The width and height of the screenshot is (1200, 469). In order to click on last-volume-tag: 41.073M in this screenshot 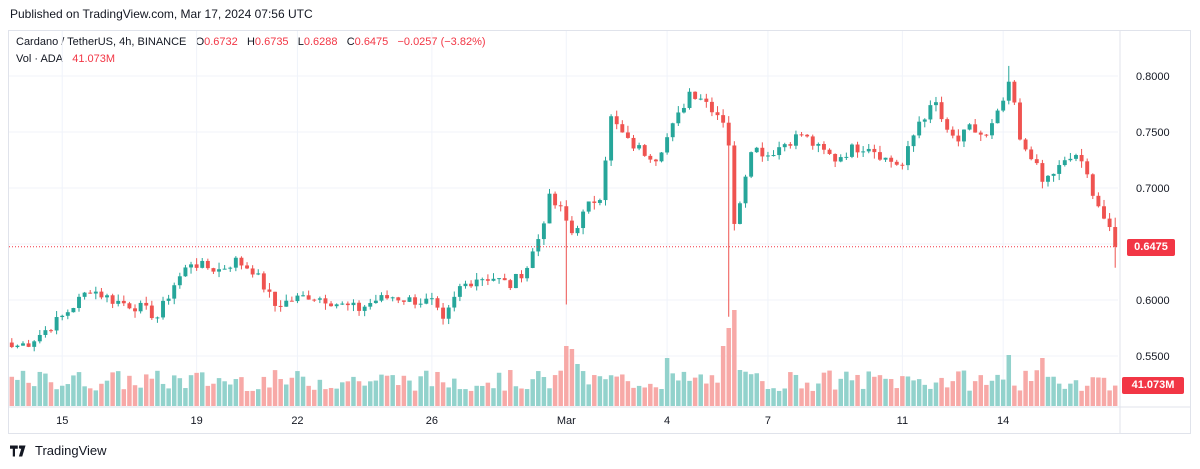, I will do `click(1153, 385)`.